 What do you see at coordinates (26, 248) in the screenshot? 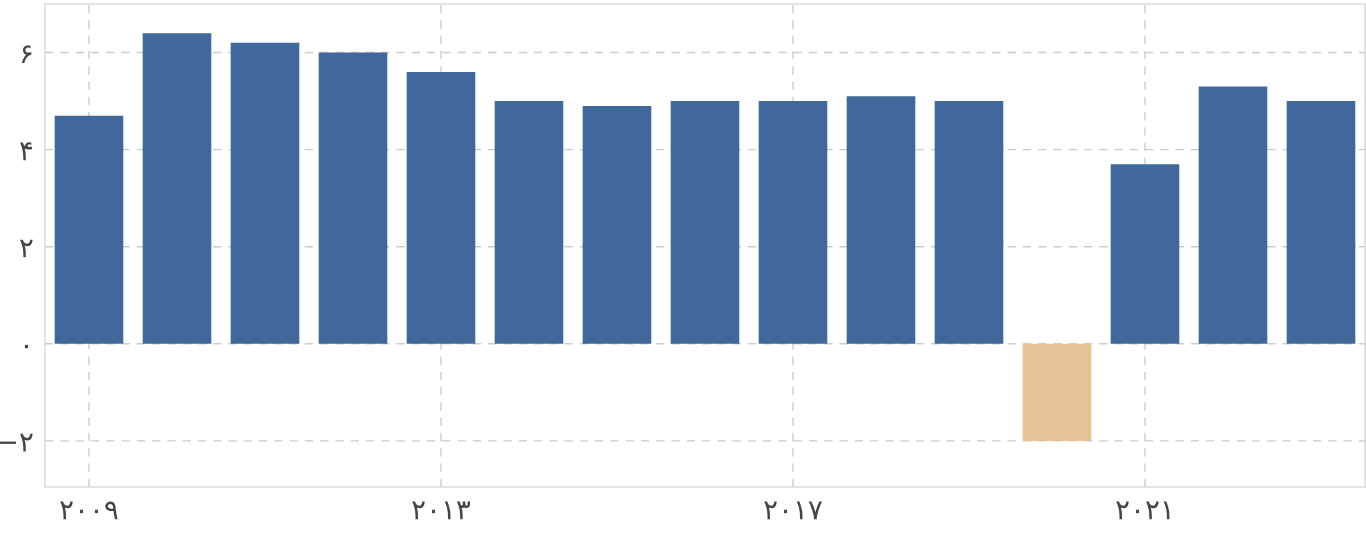
I see `y-tick-label: ۲` at bounding box center [26, 248].